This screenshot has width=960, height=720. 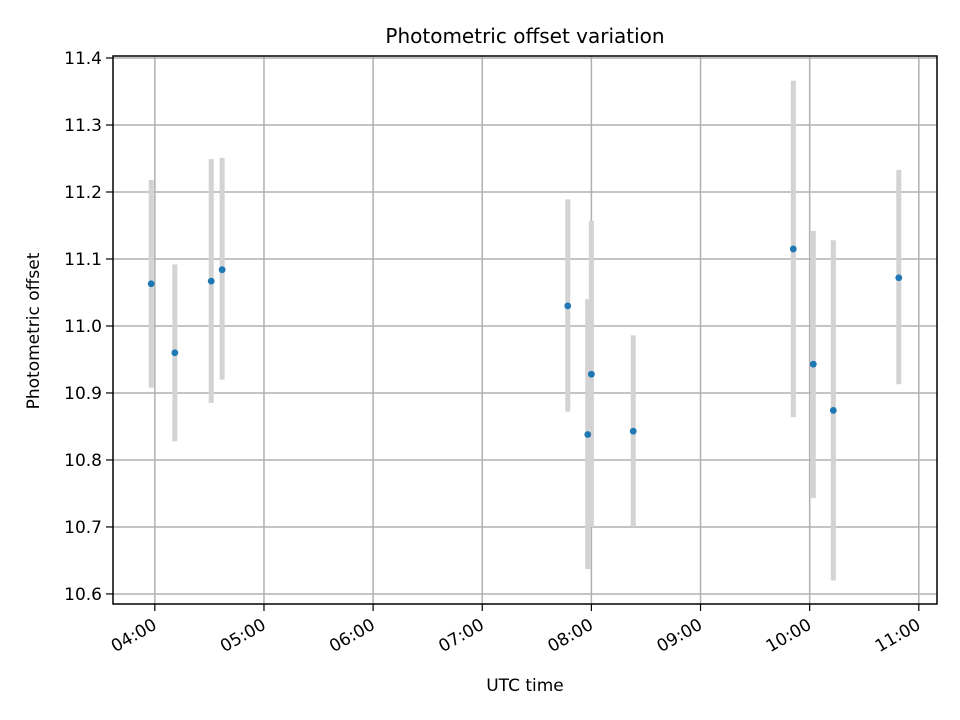 I want to click on x-axis-ticks: 04:00 05:00 06:00 07:00 08:00 09:00 10:00 11:00, so click(x=516, y=630).